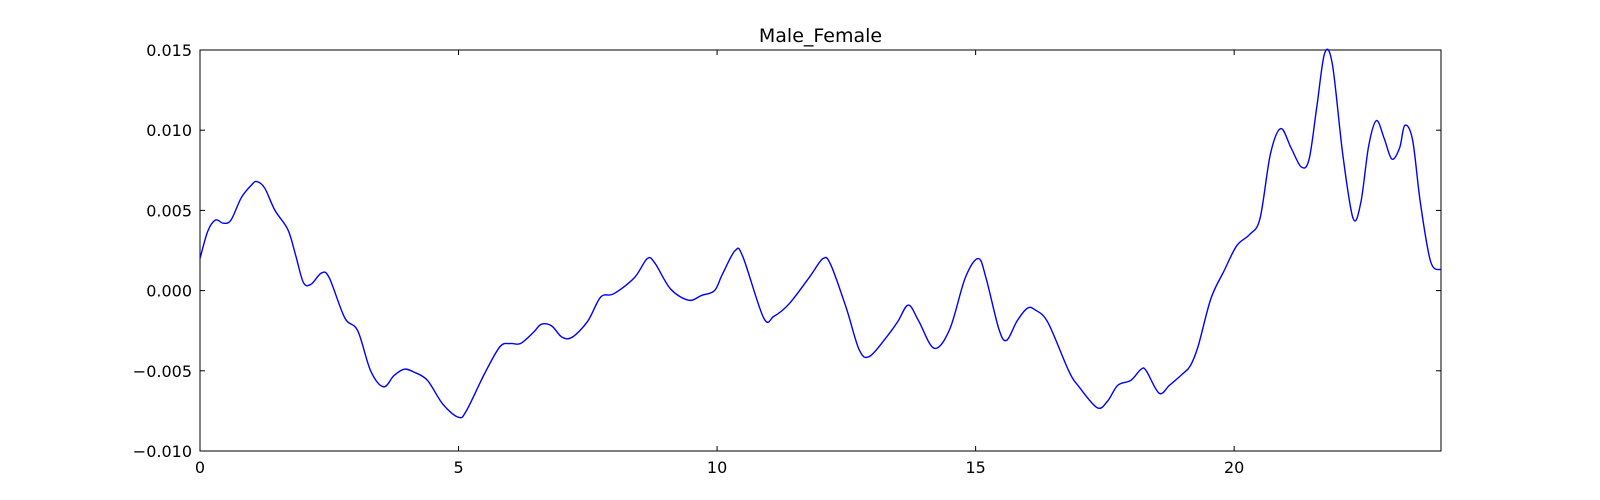  Describe the element at coordinates (717, 467) in the screenshot. I see `x-tick-label: 10` at that location.